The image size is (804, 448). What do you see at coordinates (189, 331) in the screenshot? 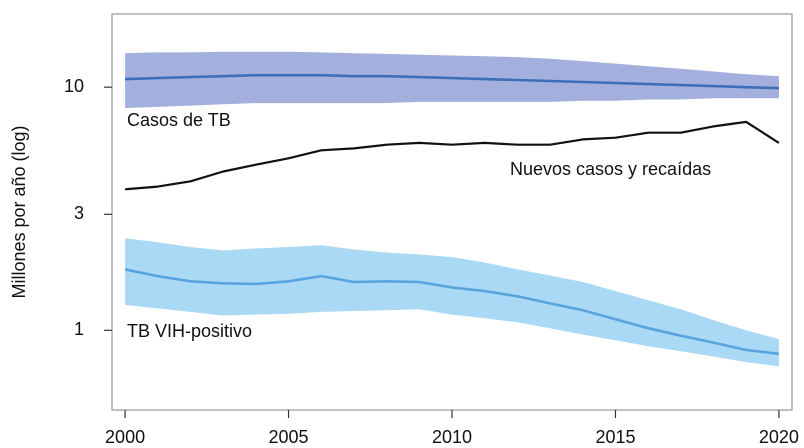
I see `series-label: TB VIH-positivo` at bounding box center [189, 331].